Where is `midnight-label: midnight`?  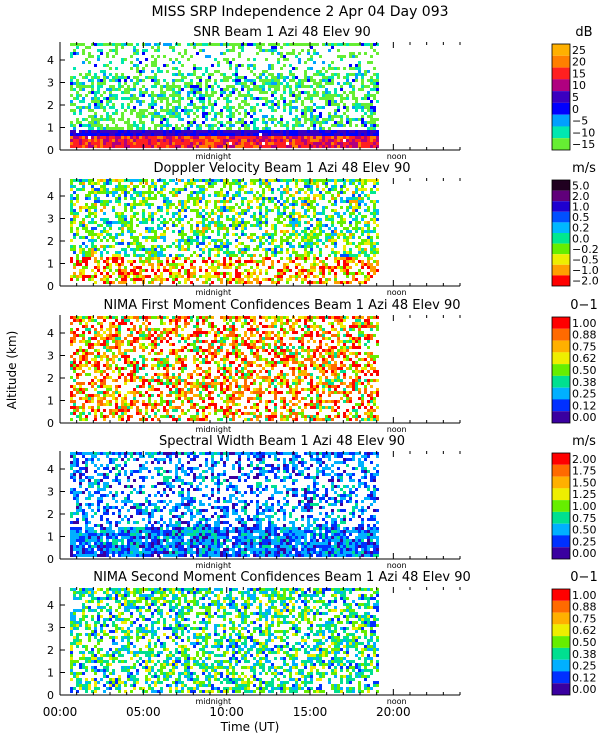
midnight-label: midnight is located at coordinates (213, 565).